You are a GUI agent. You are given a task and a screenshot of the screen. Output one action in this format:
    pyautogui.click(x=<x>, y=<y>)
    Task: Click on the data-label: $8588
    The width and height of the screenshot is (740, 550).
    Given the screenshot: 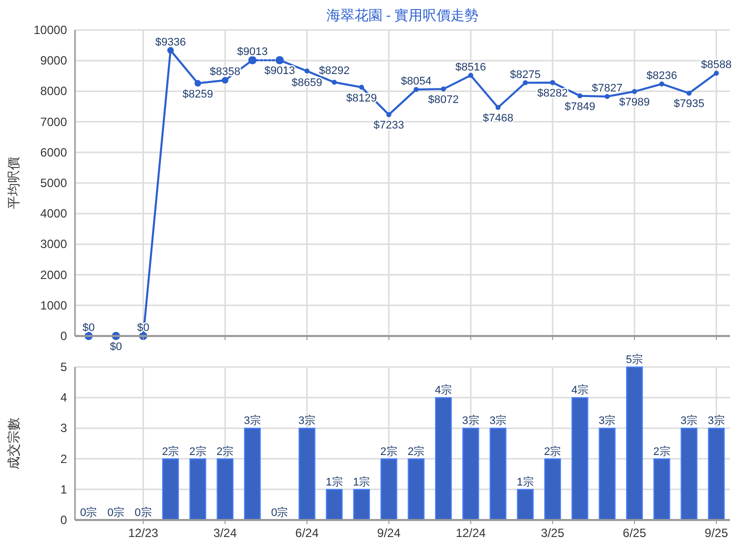 What is the action you would take?
    pyautogui.click(x=716, y=65)
    